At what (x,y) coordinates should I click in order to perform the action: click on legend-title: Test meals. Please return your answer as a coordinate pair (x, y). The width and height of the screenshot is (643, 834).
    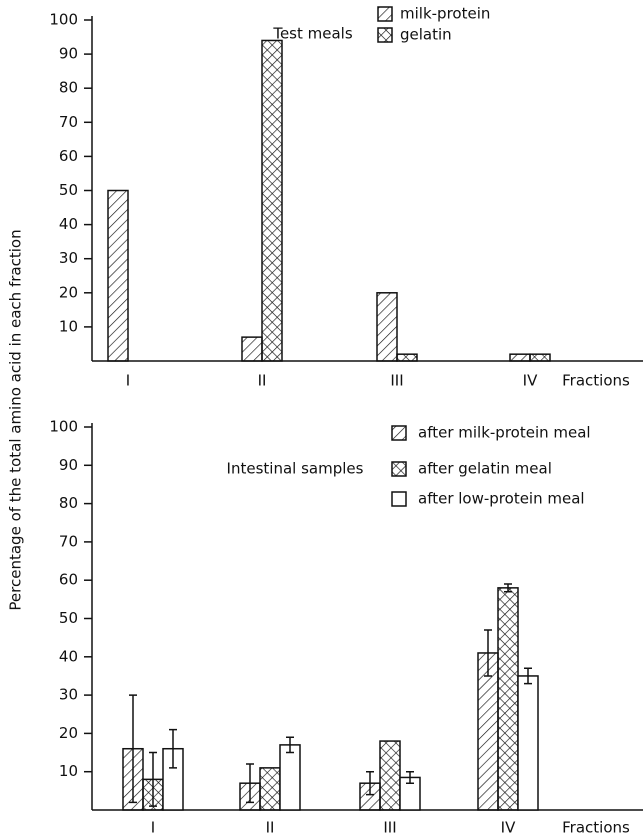
    Looking at the image, I should click on (312, 34).